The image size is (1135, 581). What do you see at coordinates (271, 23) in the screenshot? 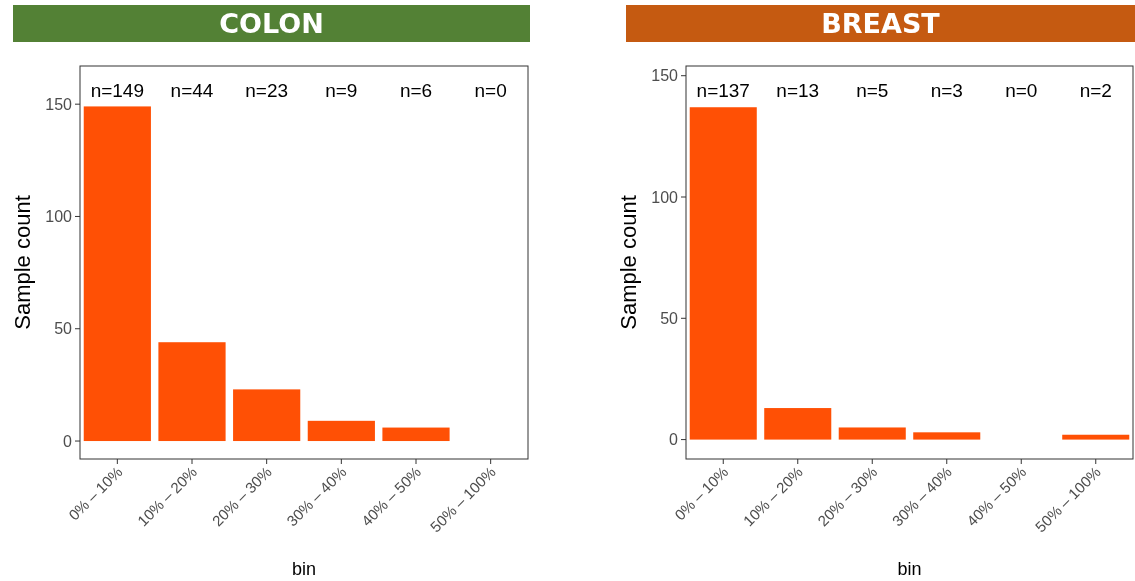
I see `chart-title: COLON` at bounding box center [271, 23].